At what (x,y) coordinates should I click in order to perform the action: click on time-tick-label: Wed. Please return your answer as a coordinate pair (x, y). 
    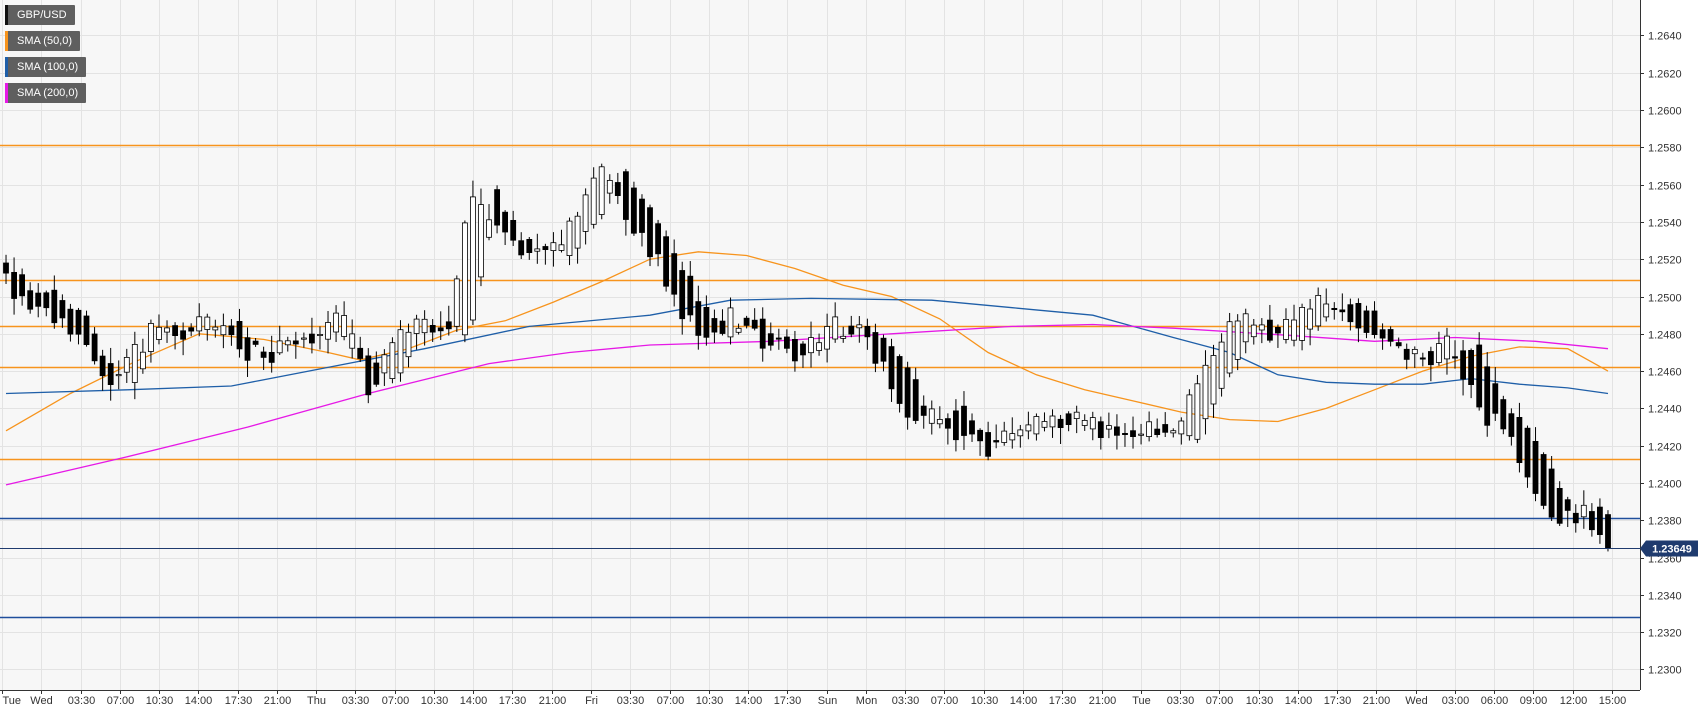
    Looking at the image, I should click on (1416, 701).